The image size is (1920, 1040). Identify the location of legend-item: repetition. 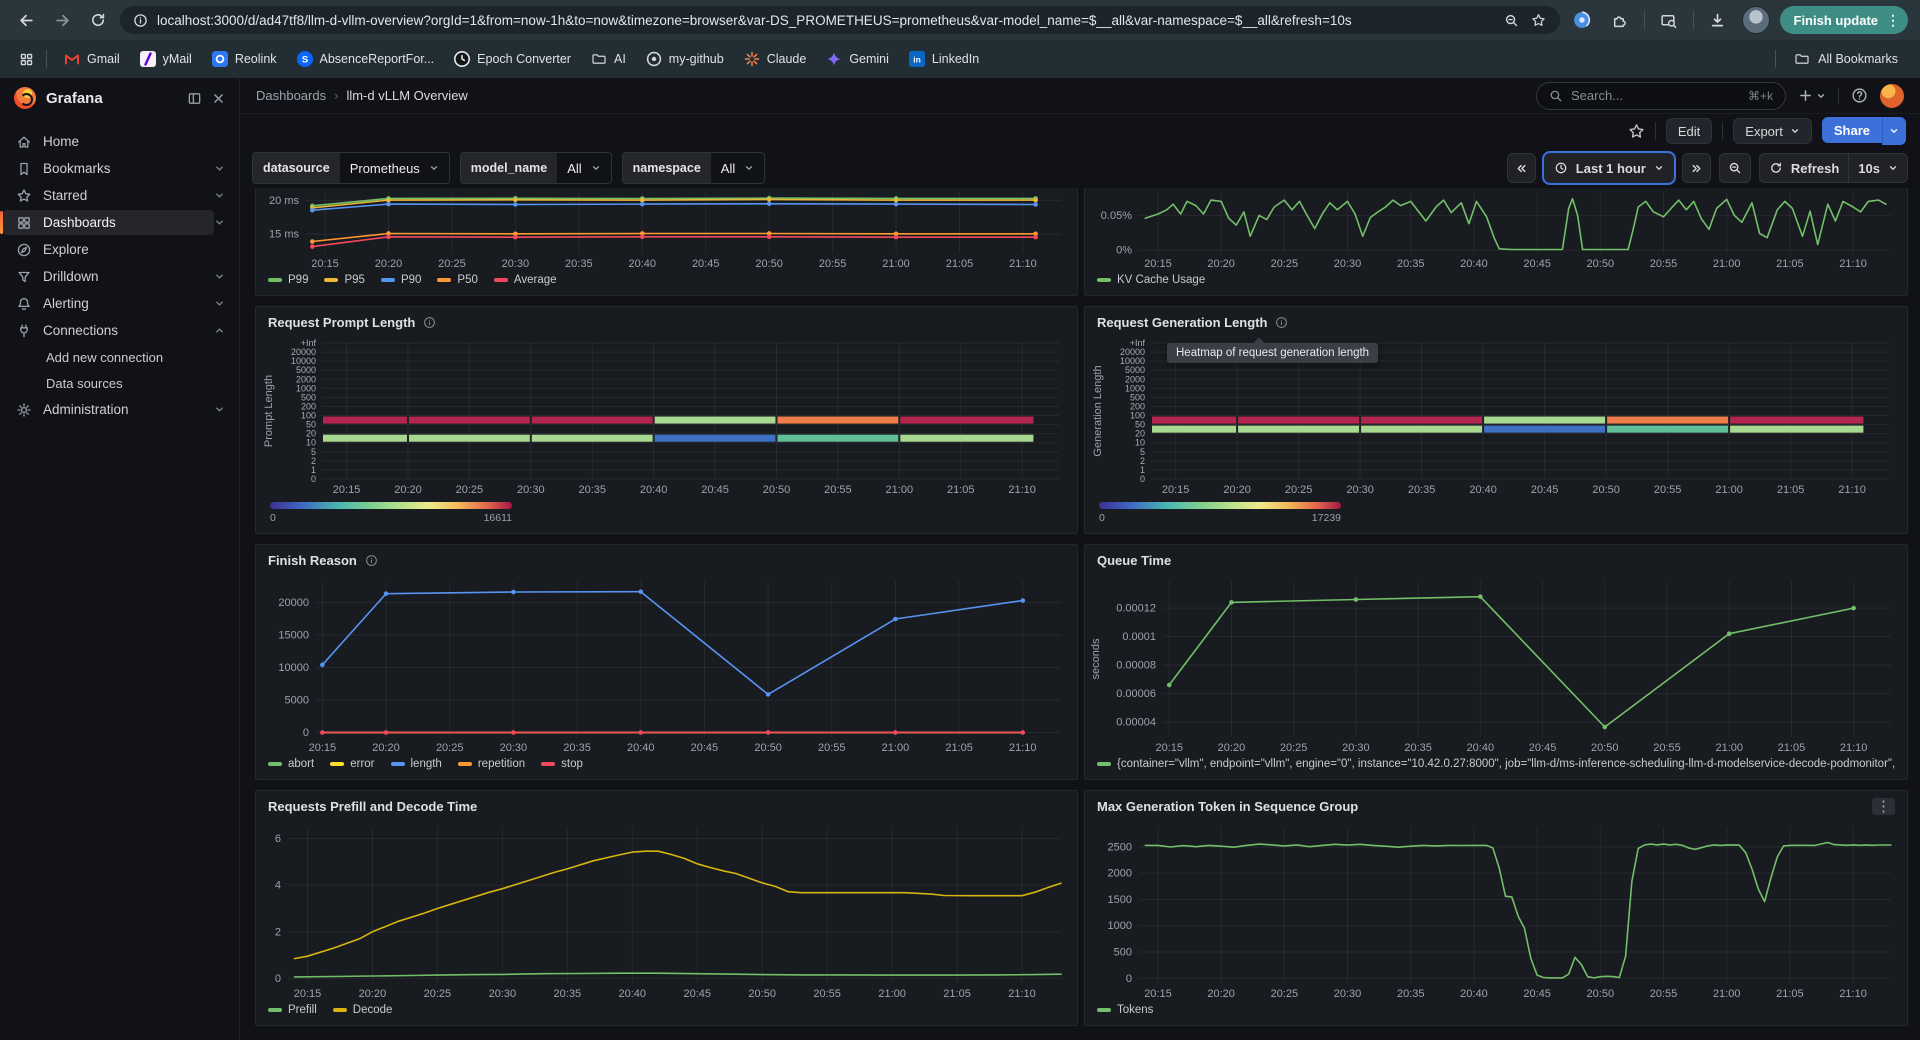
(491, 764).